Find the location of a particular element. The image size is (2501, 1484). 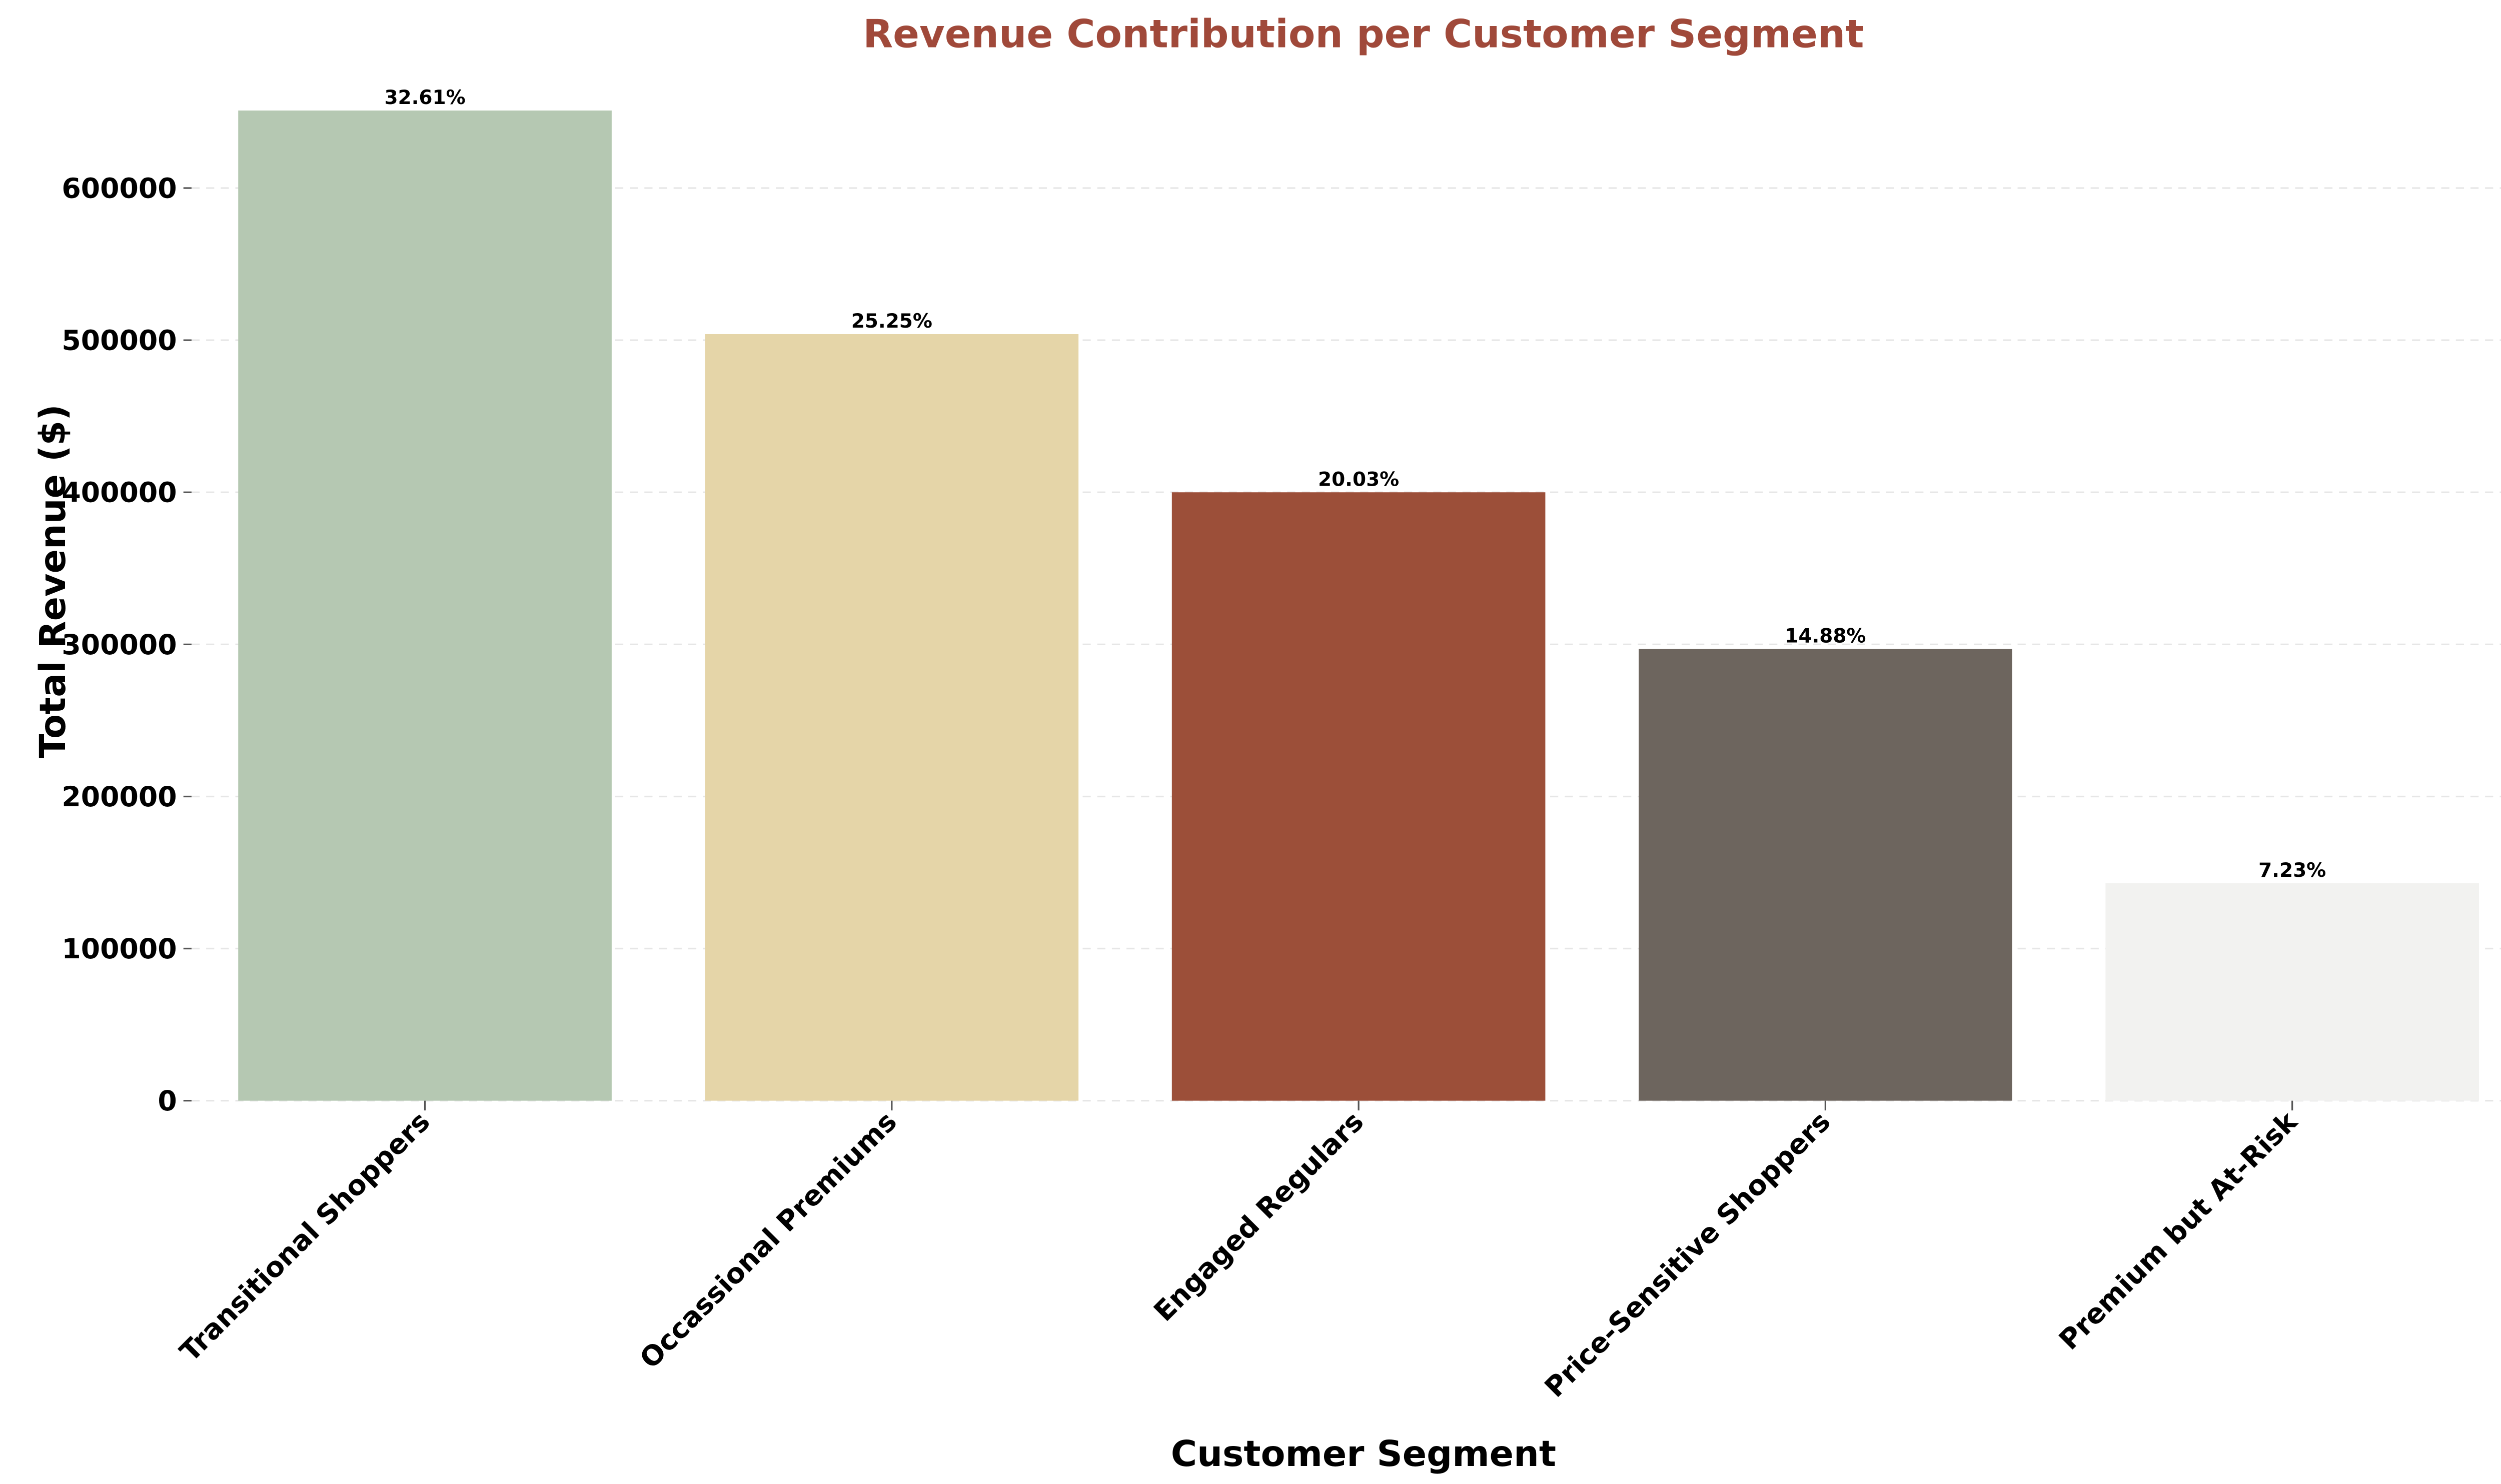

y-tick-label: 300000 is located at coordinates (119, 645).